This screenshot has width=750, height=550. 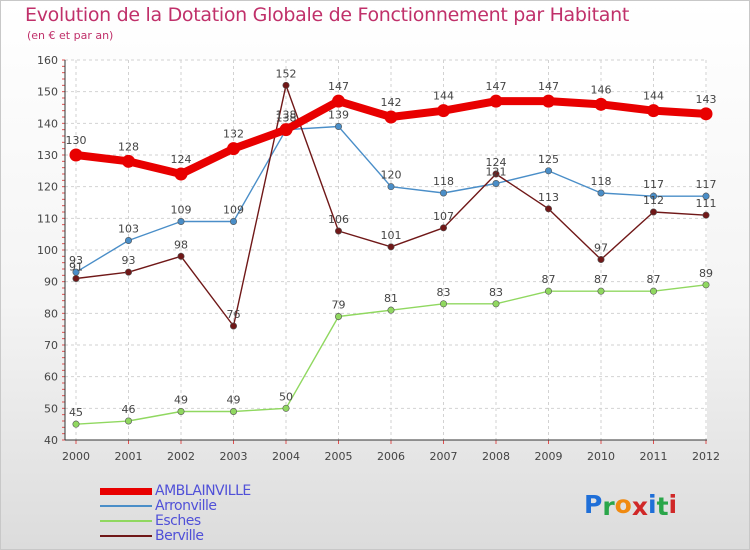 I want to click on y-tick-label: 90, so click(x=51, y=282).